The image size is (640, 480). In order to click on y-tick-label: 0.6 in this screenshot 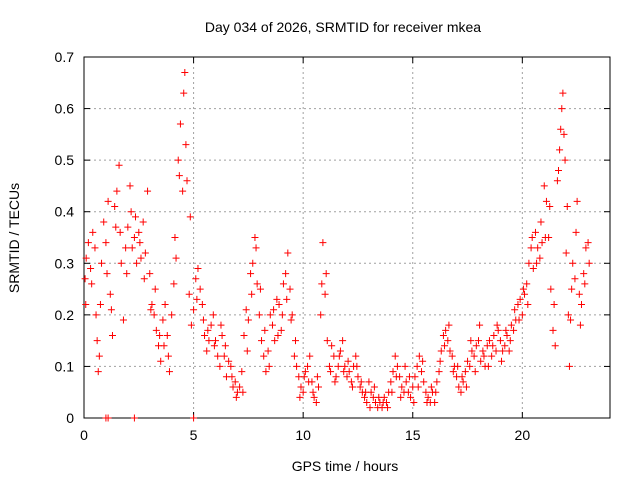, I will do `click(65, 109)`.